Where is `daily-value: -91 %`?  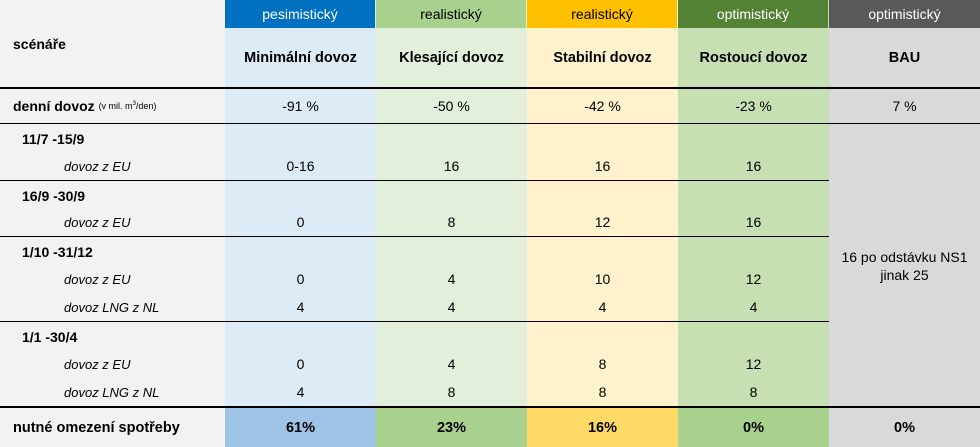
daily-value: -91 % is located at coordinates (300, 106).